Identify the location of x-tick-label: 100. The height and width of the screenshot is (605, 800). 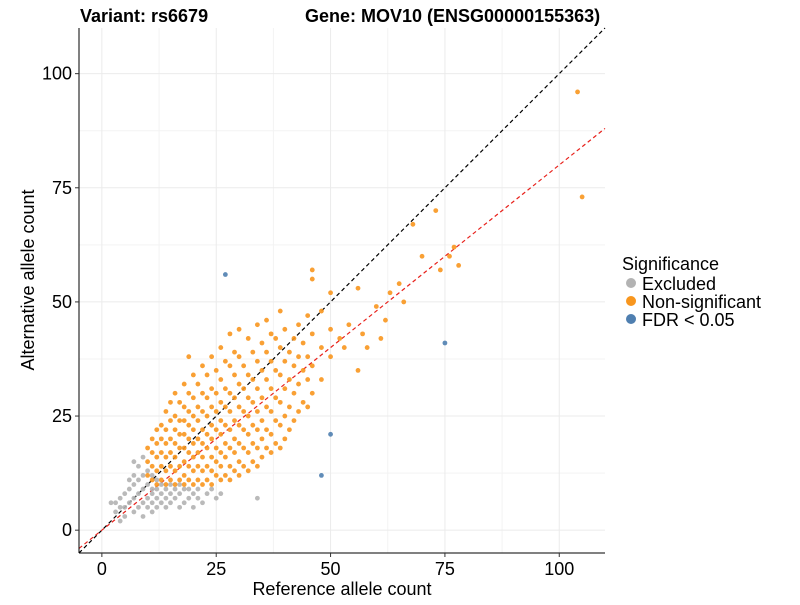
(559, 569).